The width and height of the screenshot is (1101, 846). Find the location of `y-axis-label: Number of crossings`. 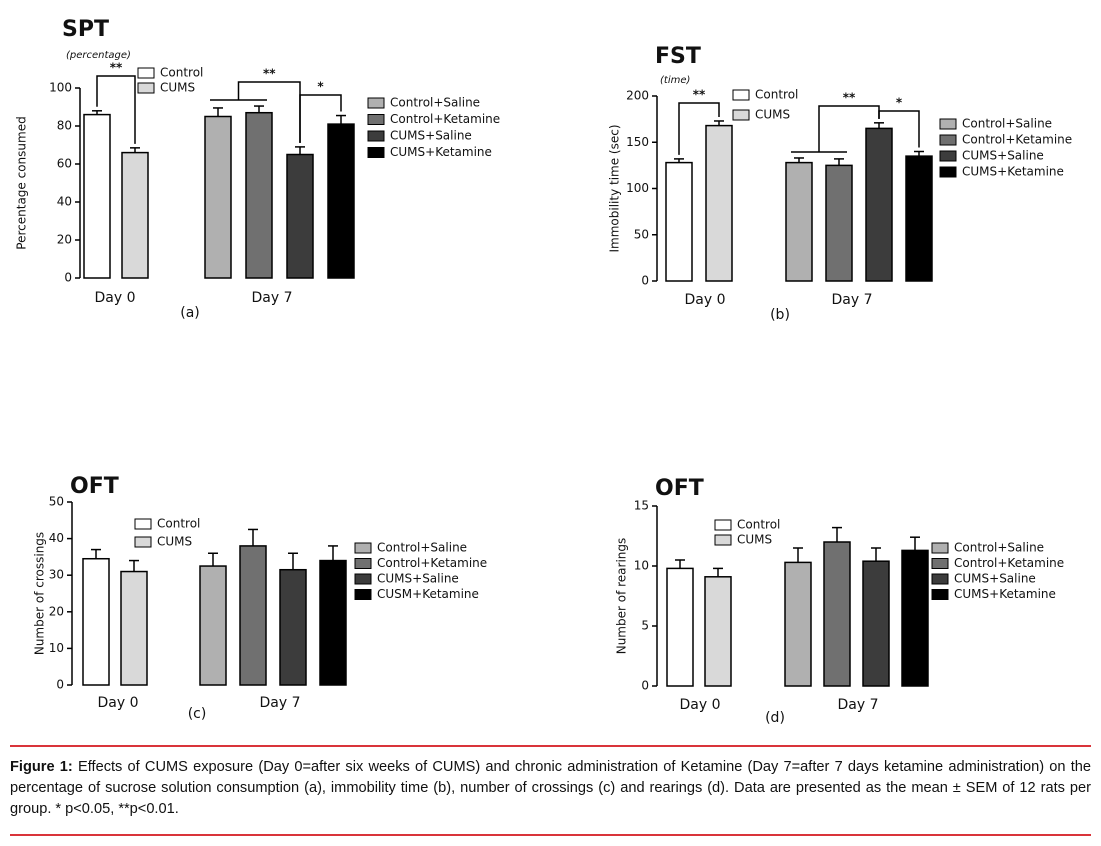

y-axis-label: Number of crossings is located at coordinates (40, 593).